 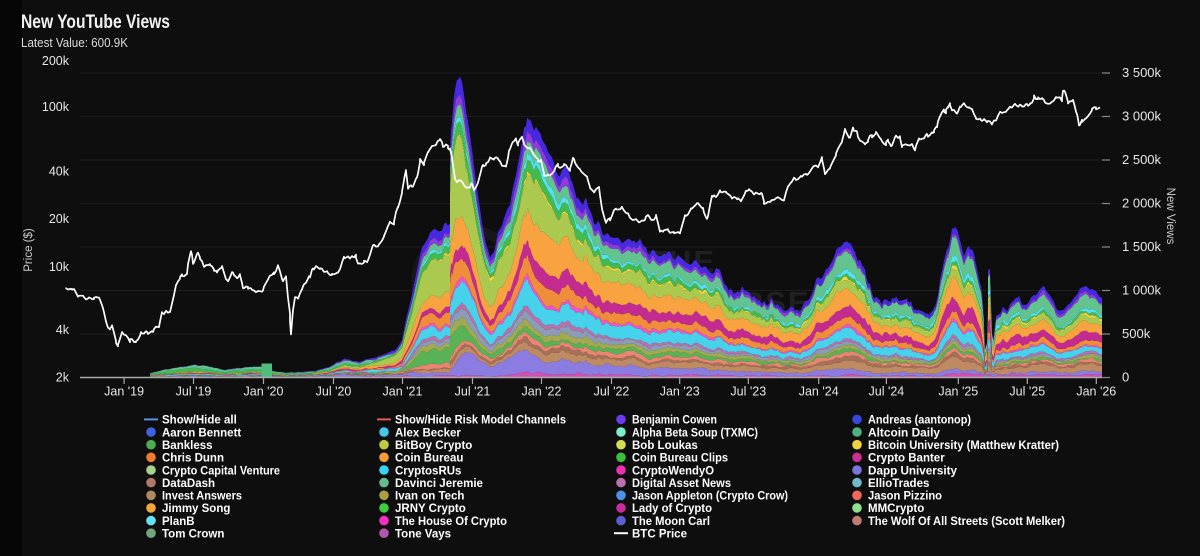 What do you see at coordinates (919, 421) in the screenshot?
I see `svg-text: Andreas (aantonop)` at bounding box center [919, 421].